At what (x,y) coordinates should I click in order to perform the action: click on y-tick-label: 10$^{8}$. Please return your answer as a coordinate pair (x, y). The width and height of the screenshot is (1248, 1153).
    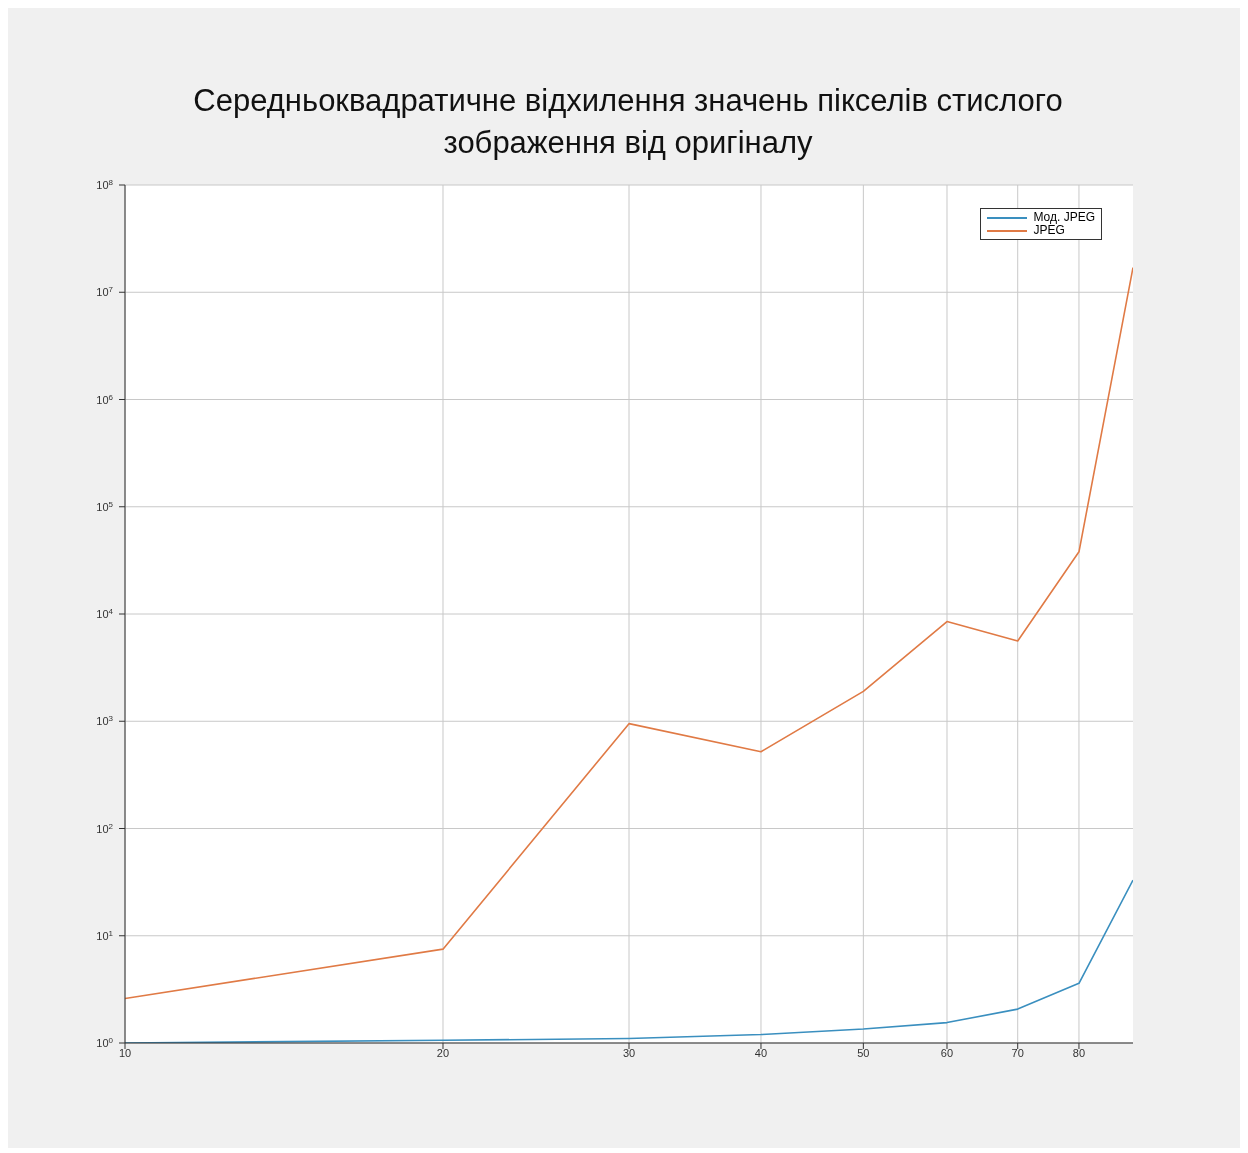
    Looking at the image, I should click on (105, 184).